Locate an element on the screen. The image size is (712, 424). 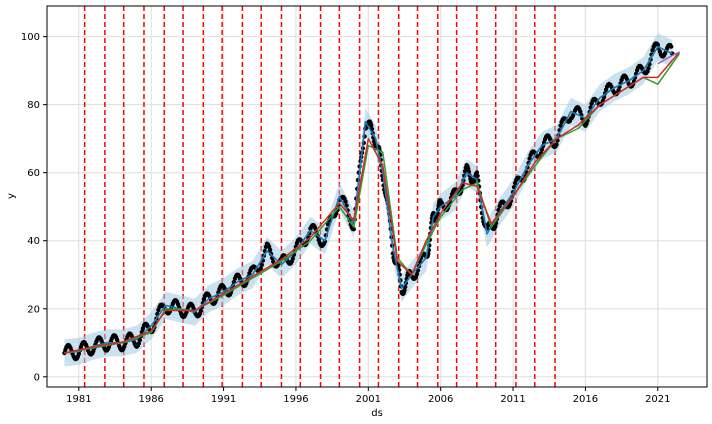
x-tick-label-4: 2001 is located at coordinates (368, 399).